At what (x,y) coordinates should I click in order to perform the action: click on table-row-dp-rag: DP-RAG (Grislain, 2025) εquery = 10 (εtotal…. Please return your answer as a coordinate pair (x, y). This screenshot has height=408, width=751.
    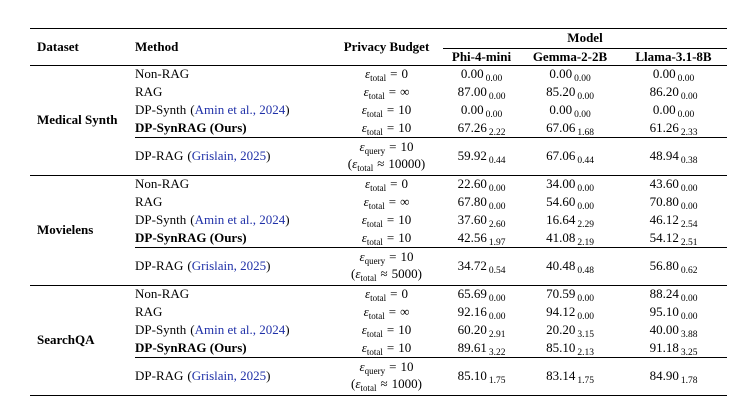
    Looking at the image, I should click on (378, 265).